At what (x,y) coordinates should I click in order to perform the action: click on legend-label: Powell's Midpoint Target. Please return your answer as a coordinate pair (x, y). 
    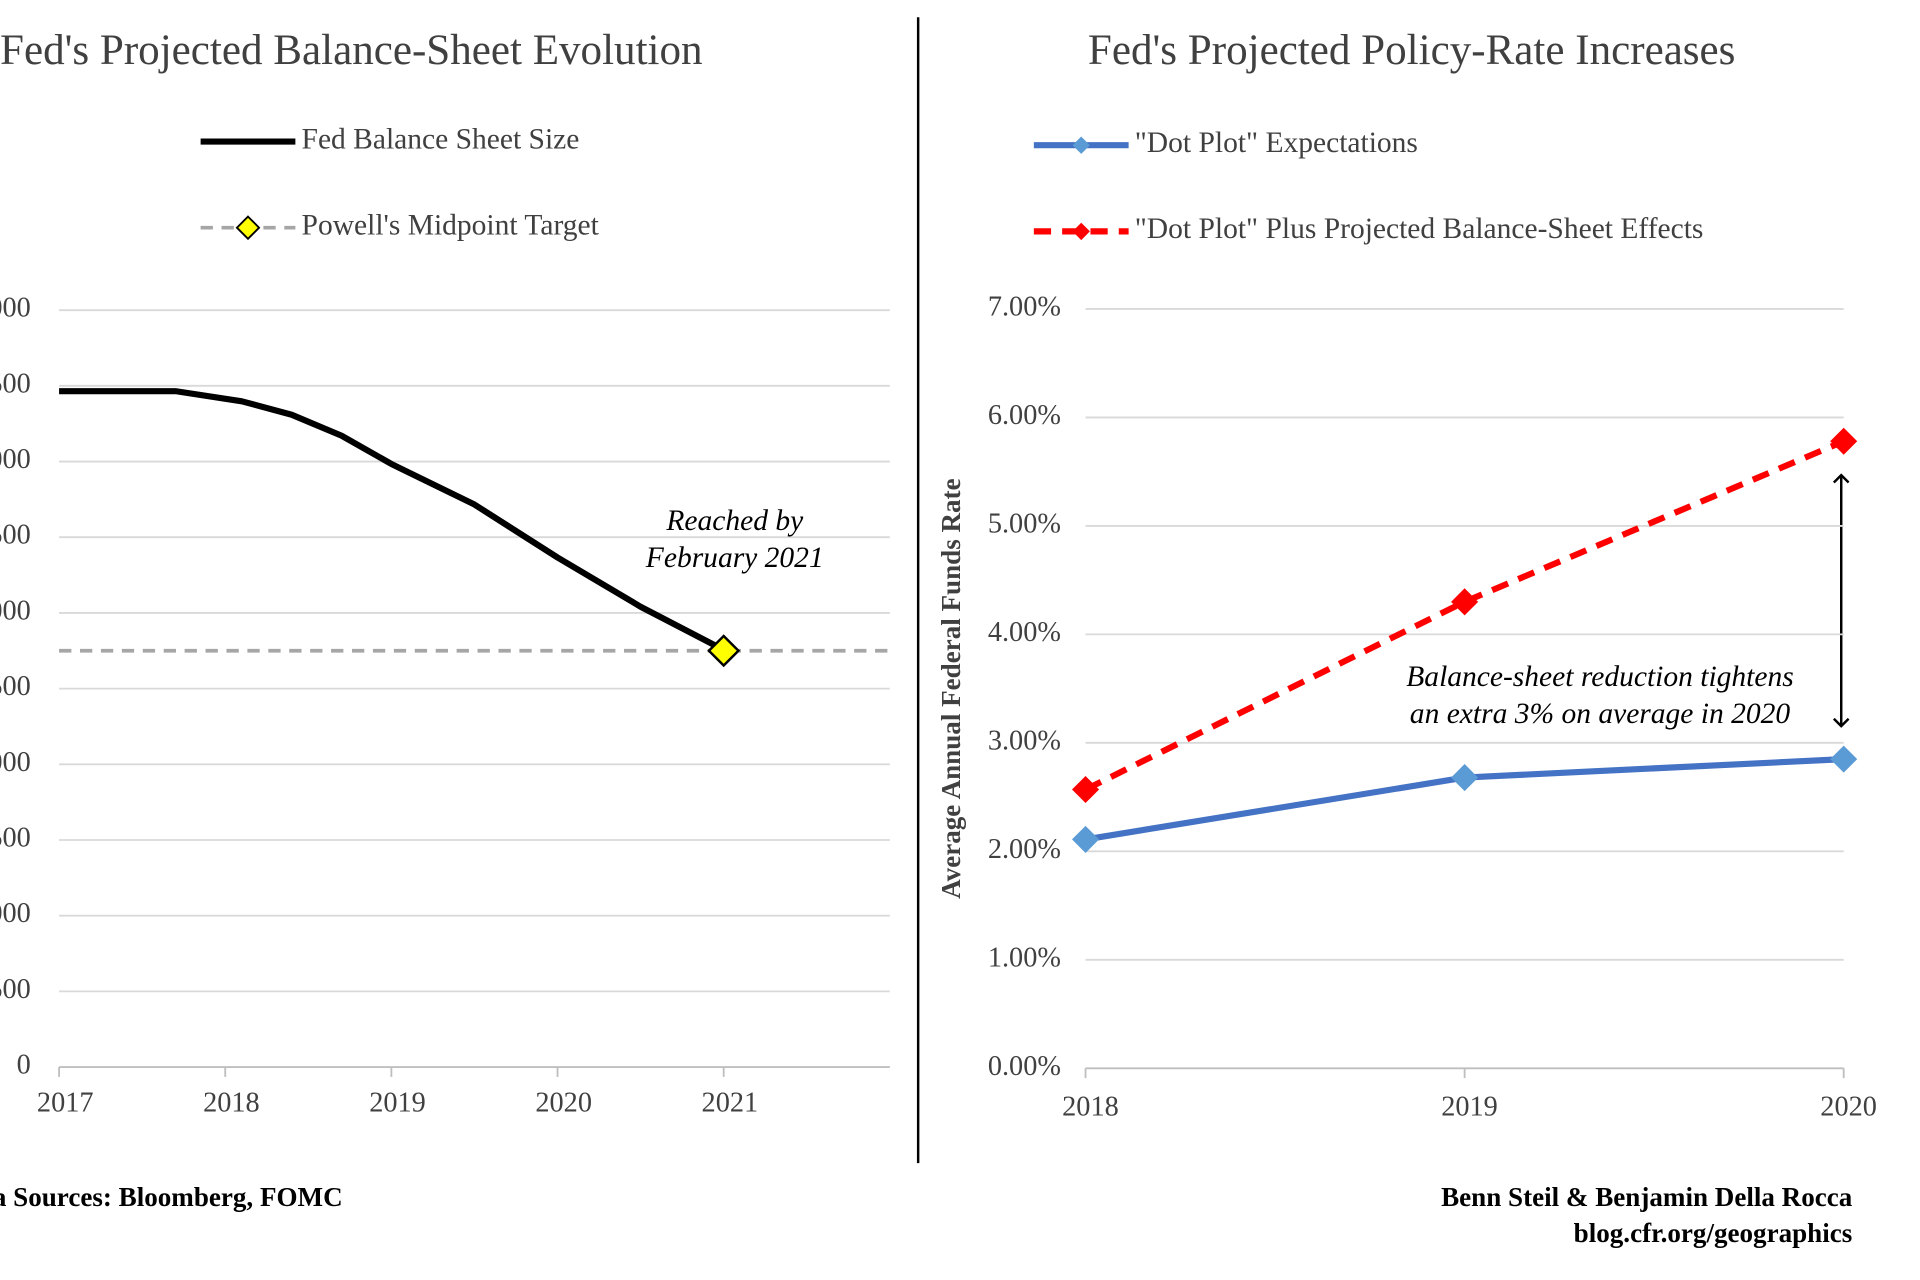
    Looking at the image, I should click on (451, 225).